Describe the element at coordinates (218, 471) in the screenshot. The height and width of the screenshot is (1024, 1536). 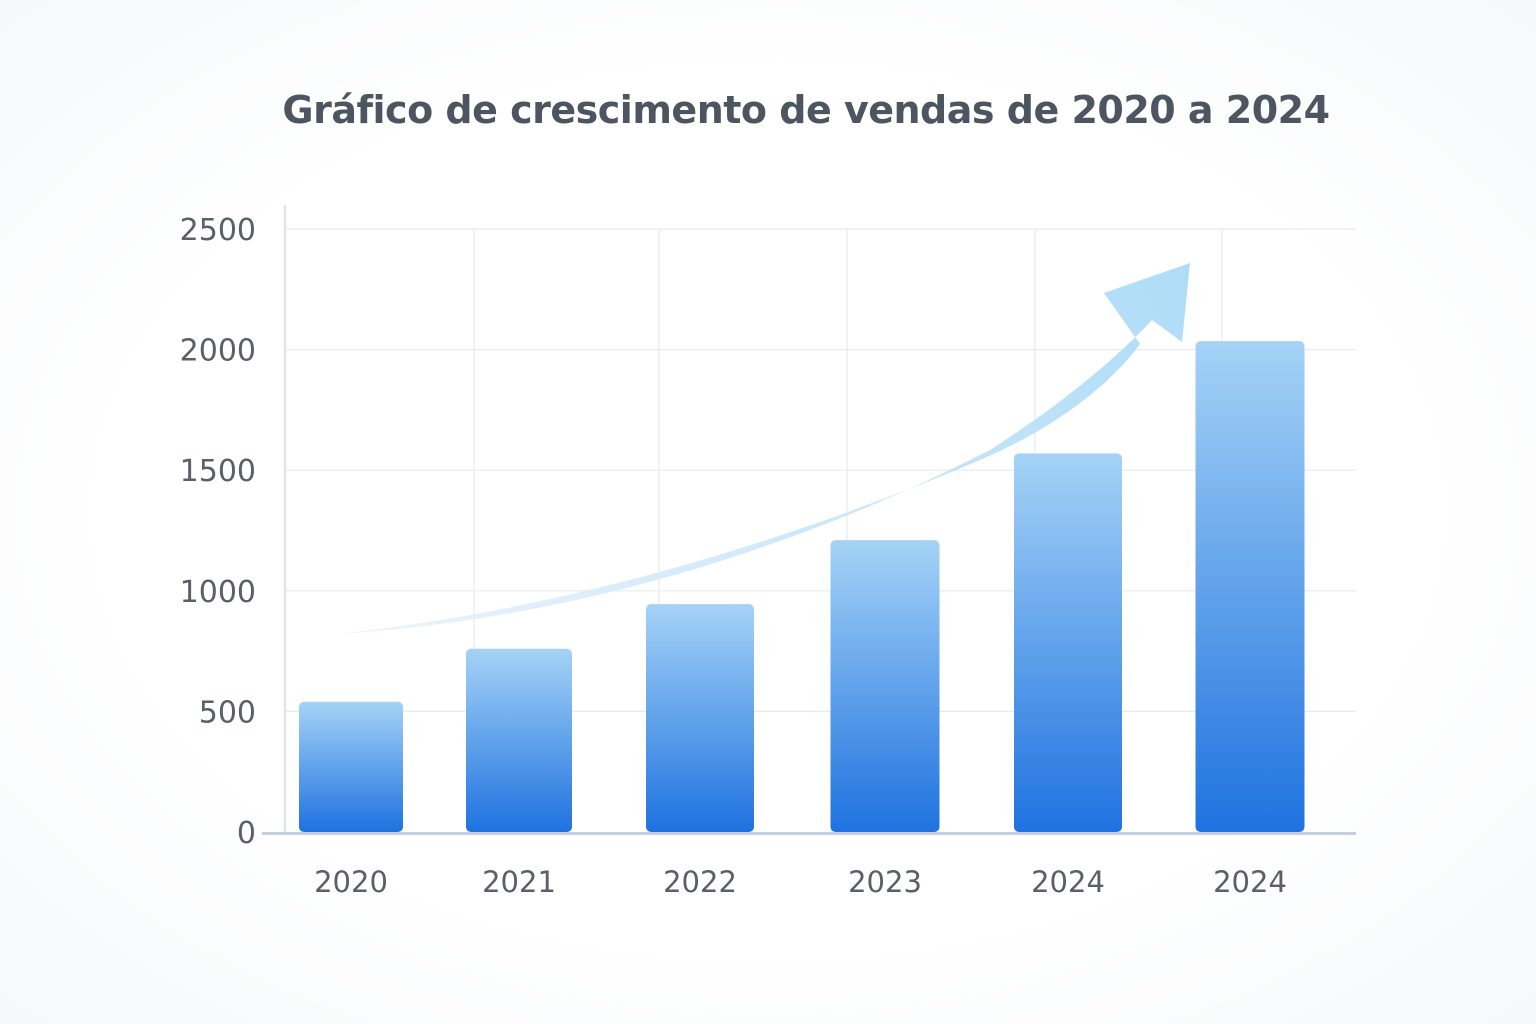
I see `y-tick-label: 1500` at that location.